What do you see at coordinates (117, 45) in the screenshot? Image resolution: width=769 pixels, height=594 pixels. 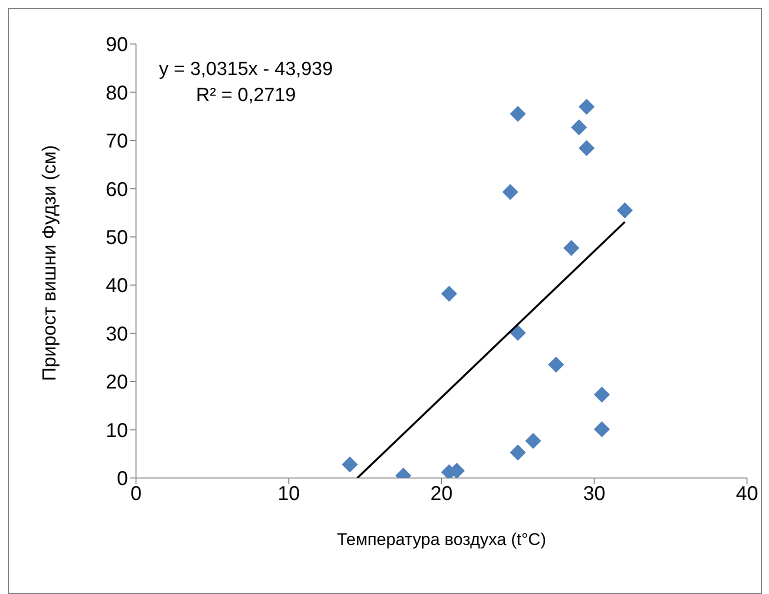 I see `y-tick-label: 90` at bounding box center [117, 45].